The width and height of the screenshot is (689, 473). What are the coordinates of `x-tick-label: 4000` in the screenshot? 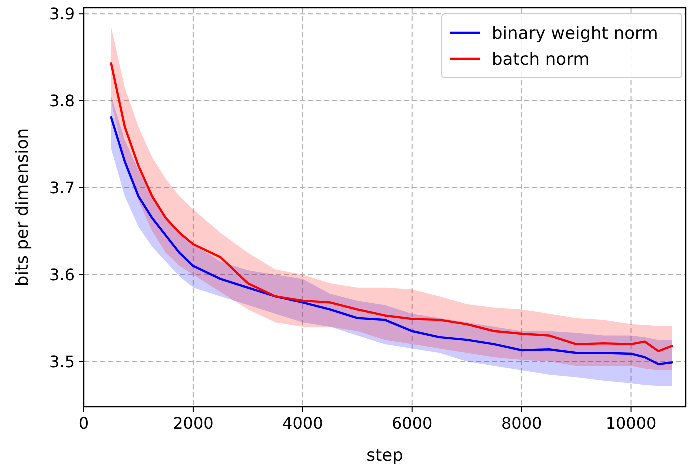 It's located at (303, 423).